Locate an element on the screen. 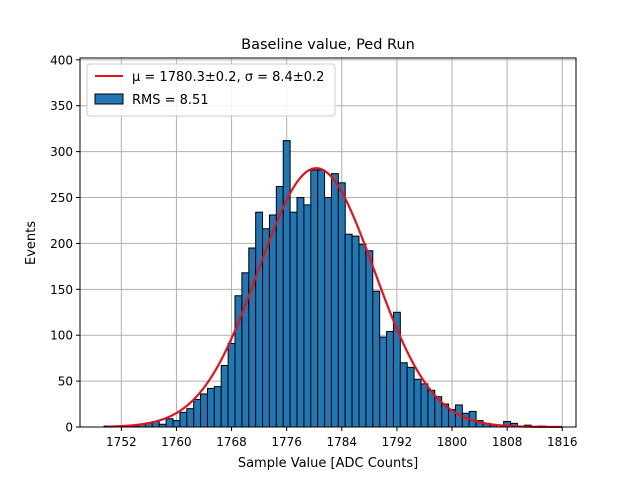 Image resolution: width=640 pixels, height=480 pixels. y-tick-label: 0 is located at coordinates (69, 428).